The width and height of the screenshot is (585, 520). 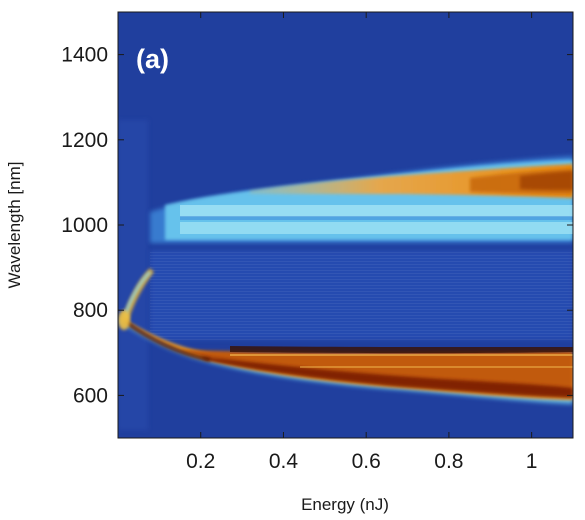 What do you see at coordinates (124, 320) in the screenshot?
I see `input-pulse` at bounding box center [124, 320].